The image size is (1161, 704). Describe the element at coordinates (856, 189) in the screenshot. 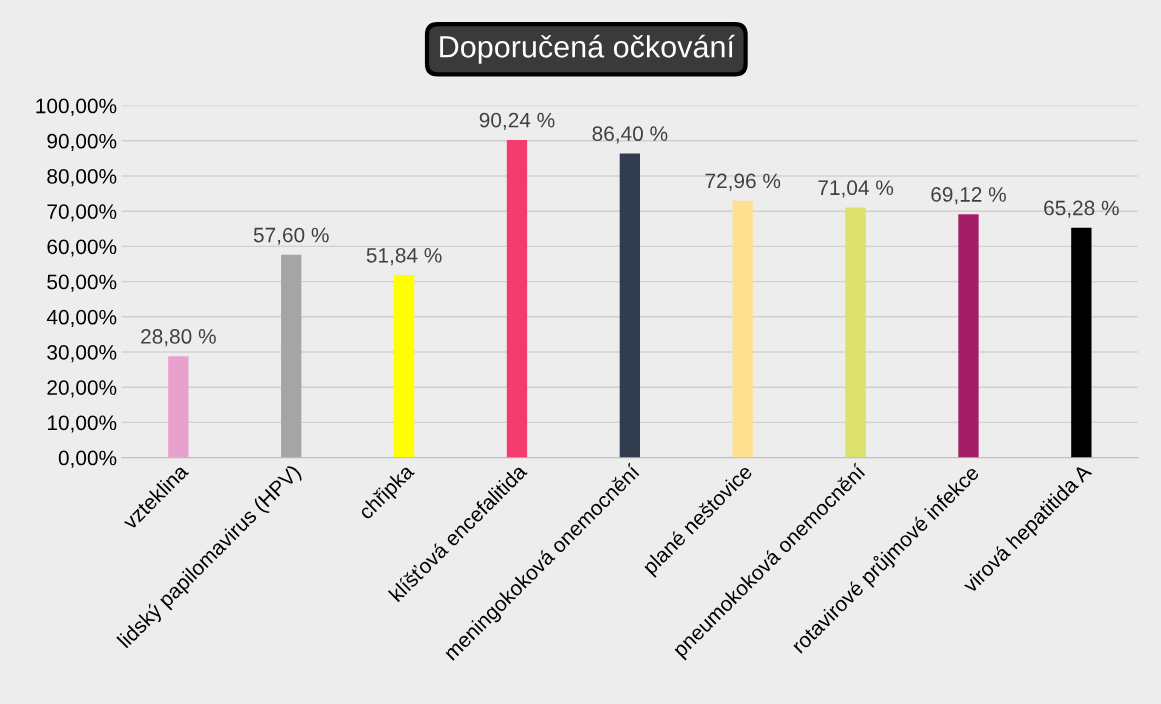

I see `data-label: 71,04 %` at that location.